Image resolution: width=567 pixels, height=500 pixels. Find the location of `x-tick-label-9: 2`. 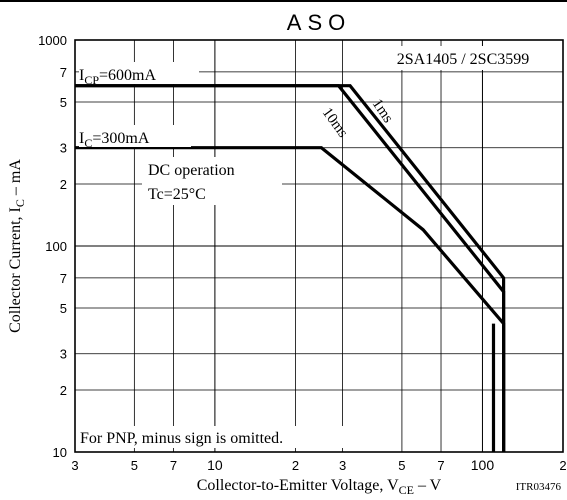

x-tick-label-9: 2 is located at coordinates (562, 465).